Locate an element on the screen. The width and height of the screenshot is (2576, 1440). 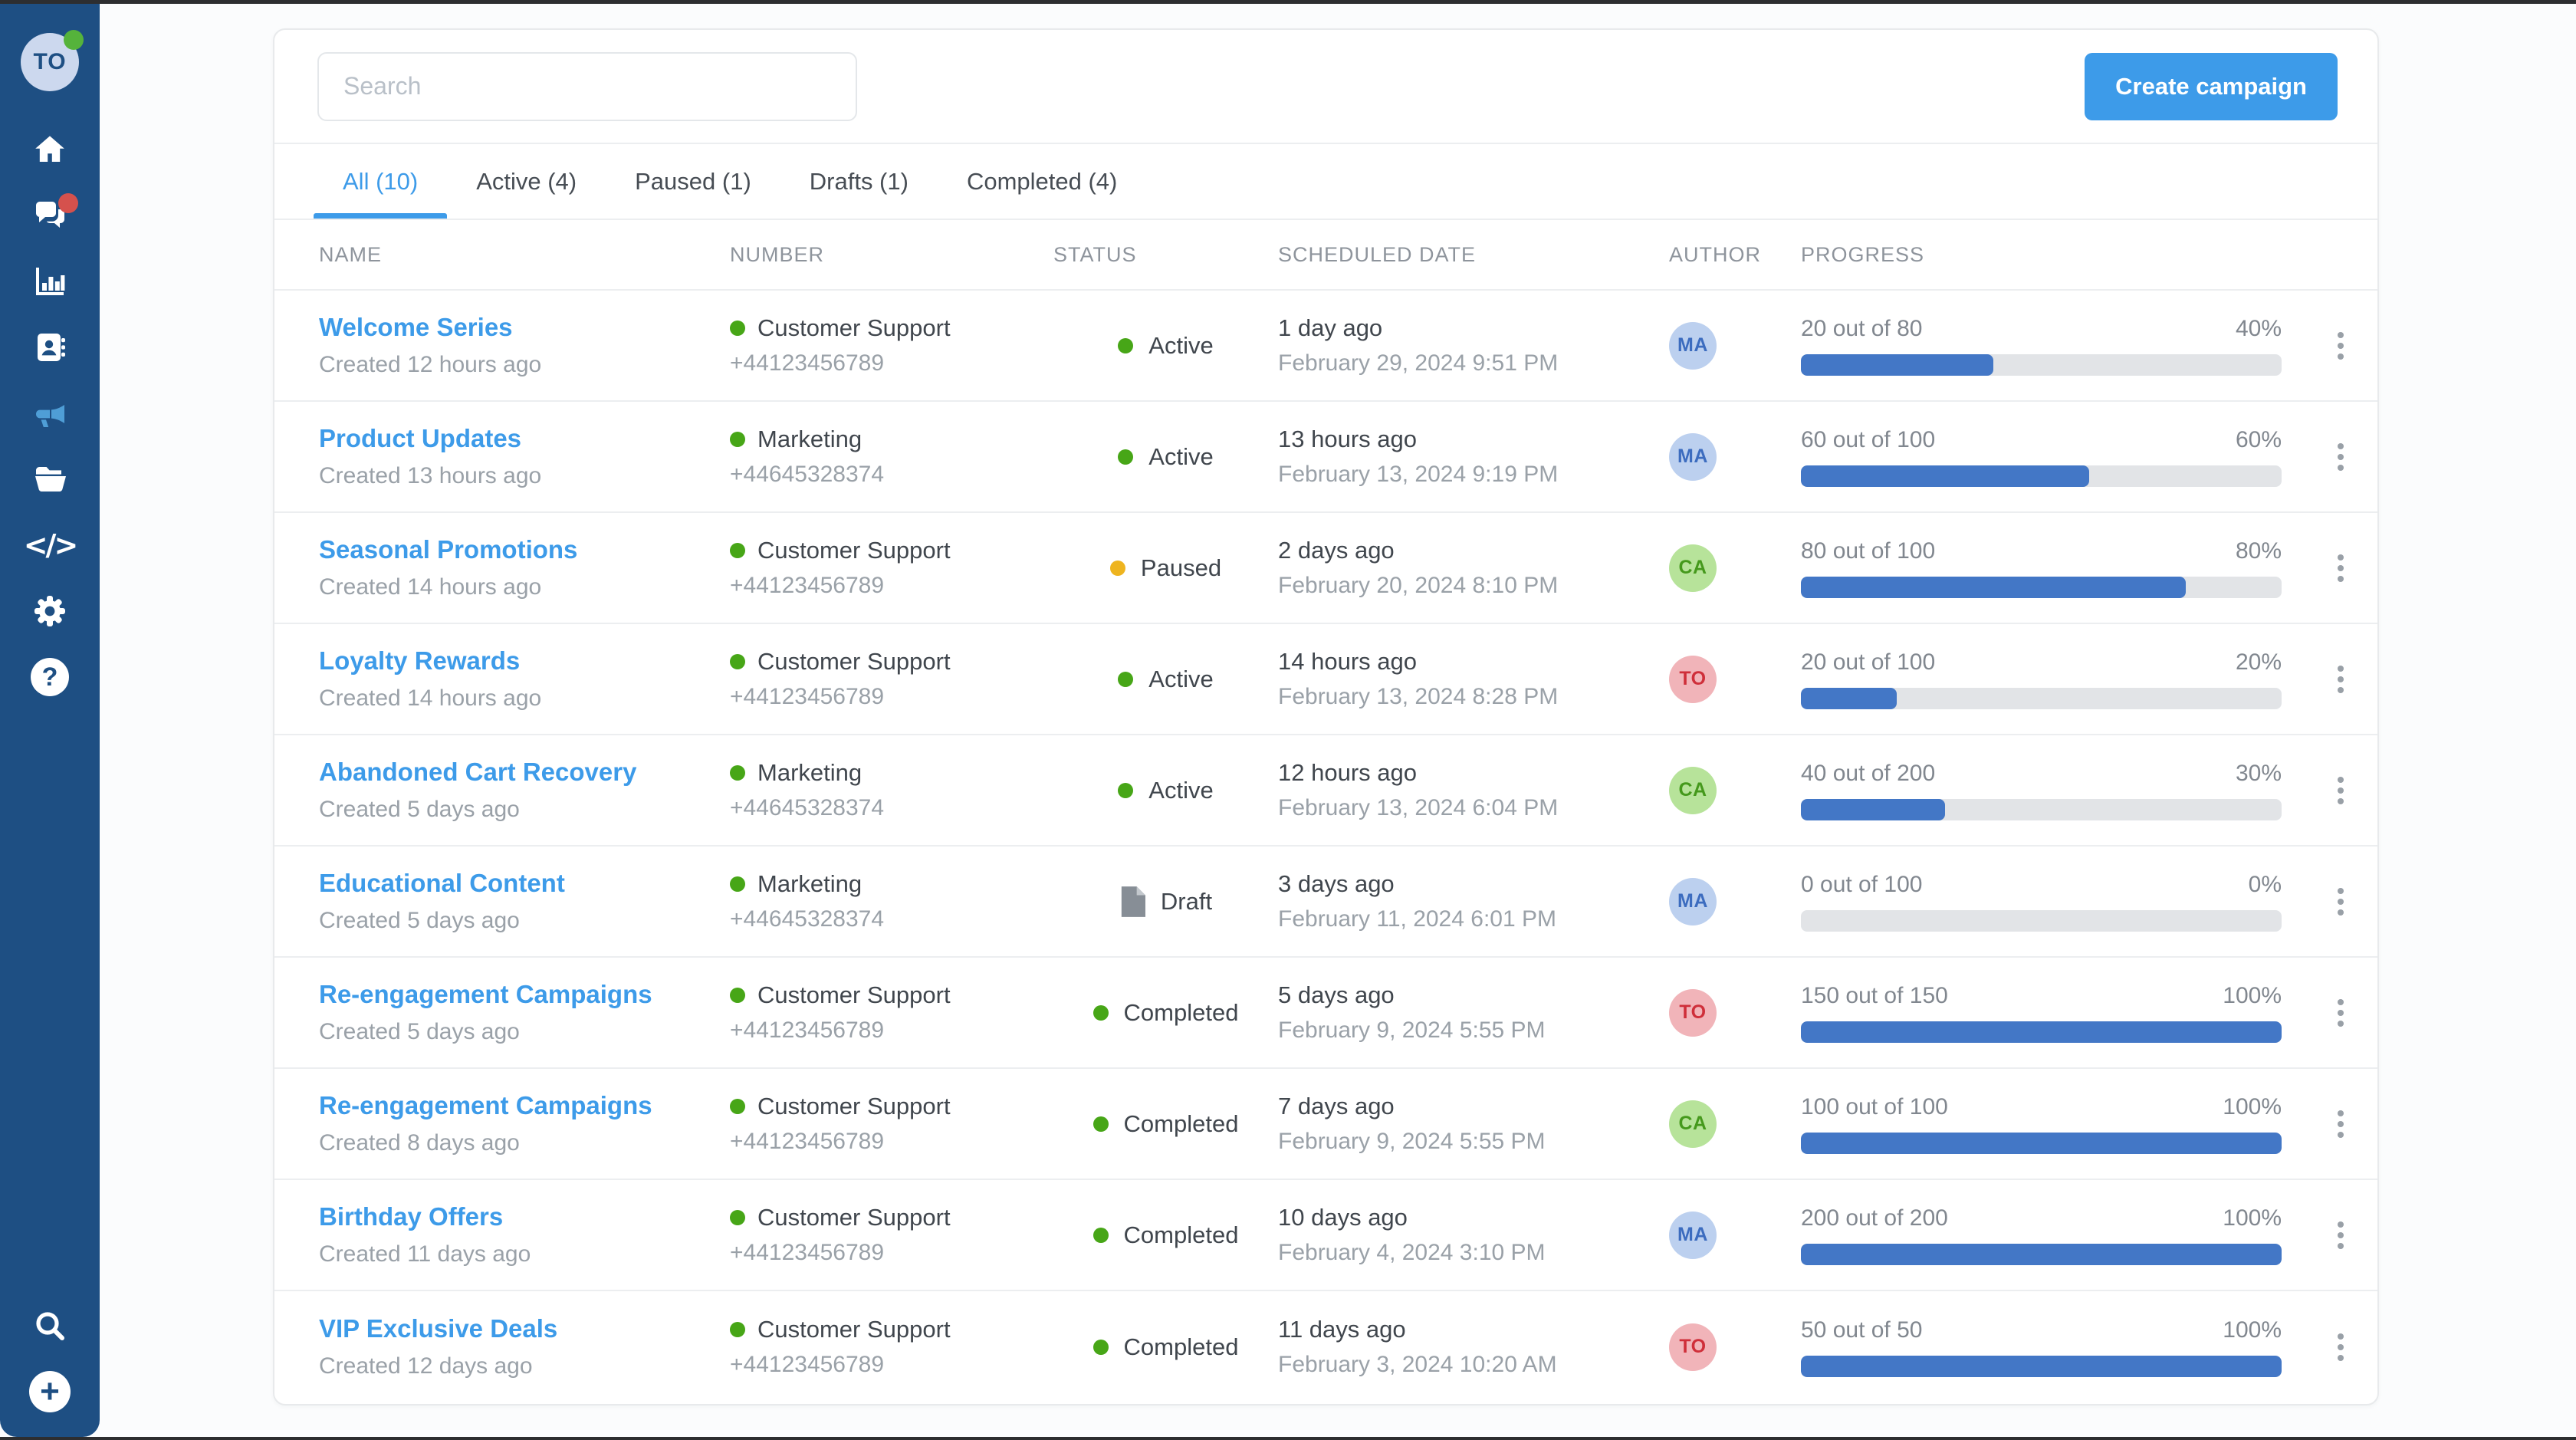
sidebar-item-analytics is located at coordinates (50, 281).